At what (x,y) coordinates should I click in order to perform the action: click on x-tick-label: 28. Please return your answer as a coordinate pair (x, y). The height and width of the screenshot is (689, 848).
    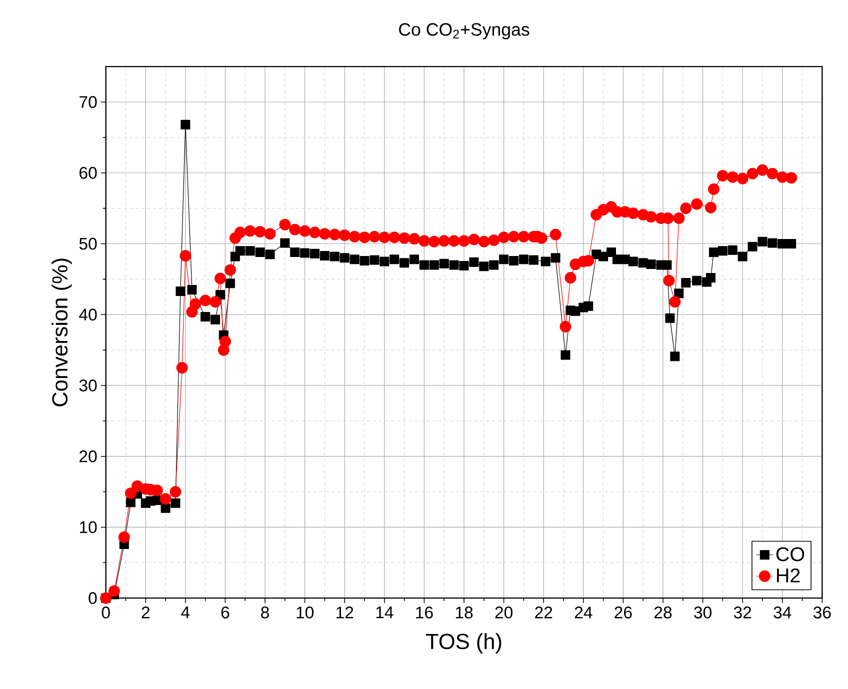
    Looking at the image, I should click on (663, 612).